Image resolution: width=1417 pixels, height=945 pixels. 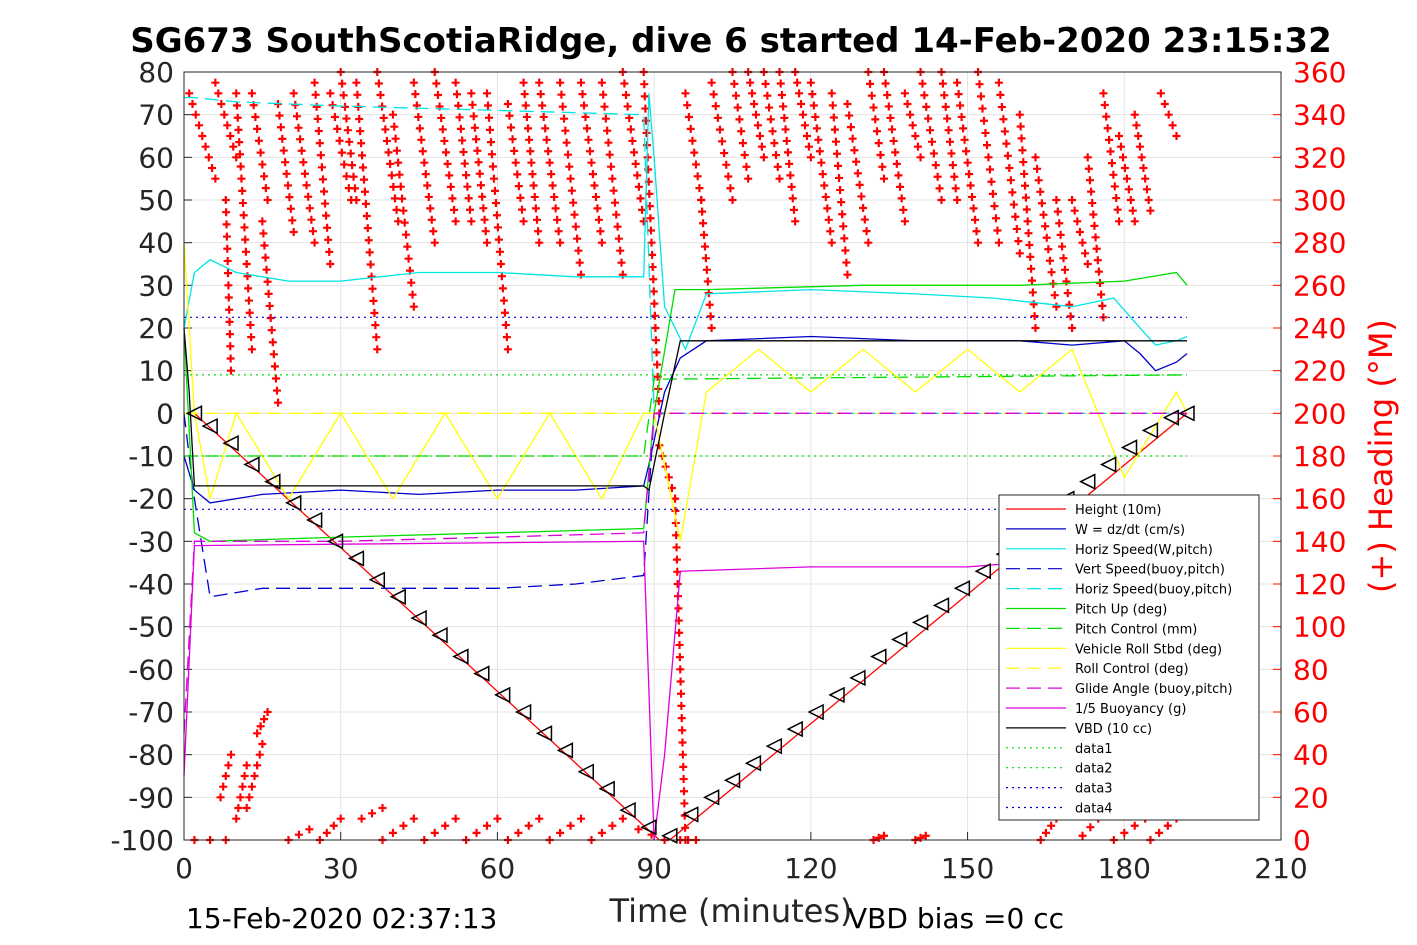 I want to click on footer-timestamp: 15-Feb-2020 02:37:13, so click(x=341, y=918).